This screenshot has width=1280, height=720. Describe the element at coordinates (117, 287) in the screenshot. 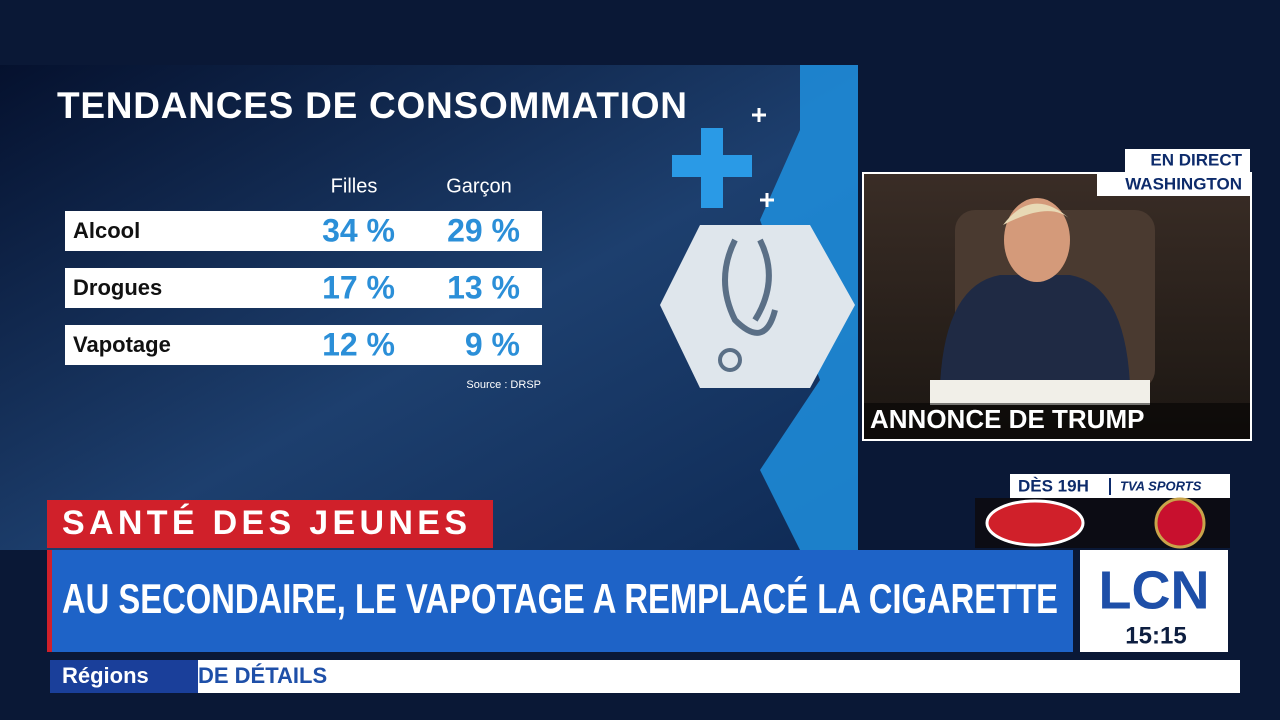

I see `row-label: Drogues` at that location.